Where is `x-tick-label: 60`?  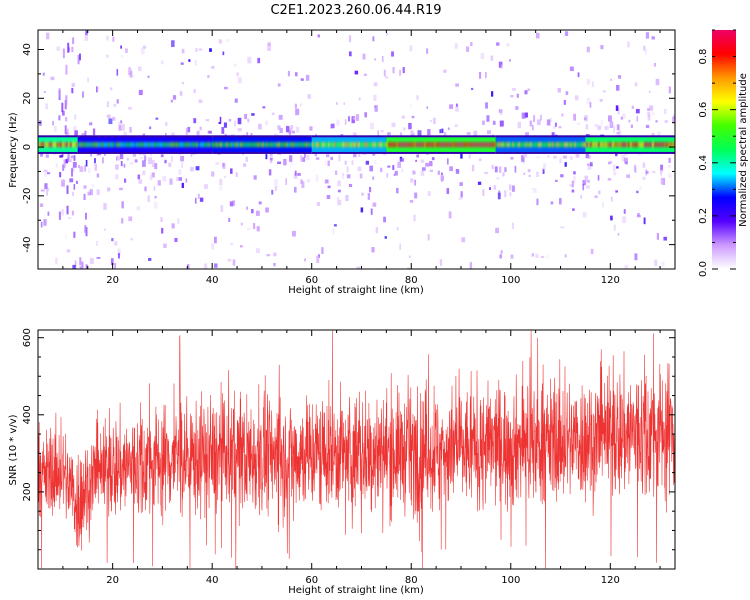 x-tick-label: 60 is located at coordinates (311, 280).